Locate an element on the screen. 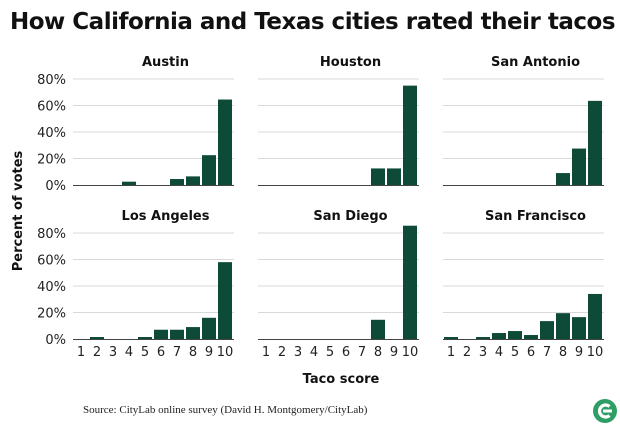 This screenshot has width=620, height=428. panel-los-angeles: 0% 20% 40% 60% 80% Los Angeles 1 2 3 4 5 6 7 8 9 10 is located at coordinates (135, 284).